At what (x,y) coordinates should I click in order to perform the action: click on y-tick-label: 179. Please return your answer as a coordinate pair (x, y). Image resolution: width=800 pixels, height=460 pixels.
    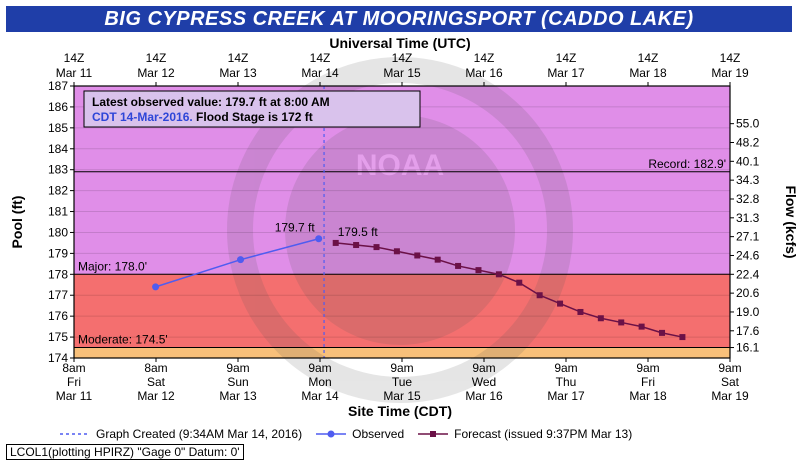
    Looking at the image, I should click on (58, 253).